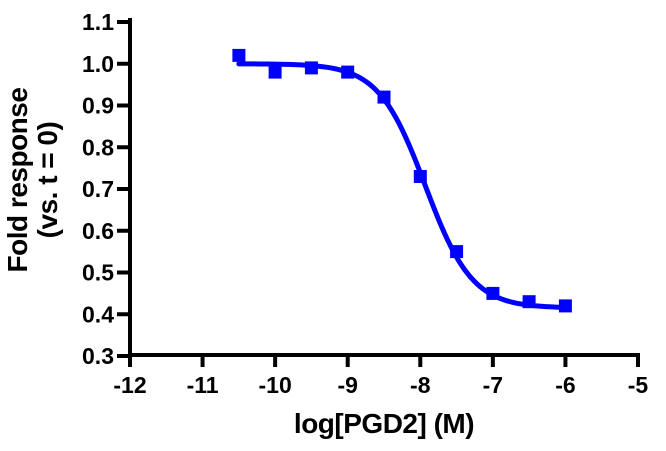  I want to click on y-axis-title-line1: Fold response, so click(17, 180).